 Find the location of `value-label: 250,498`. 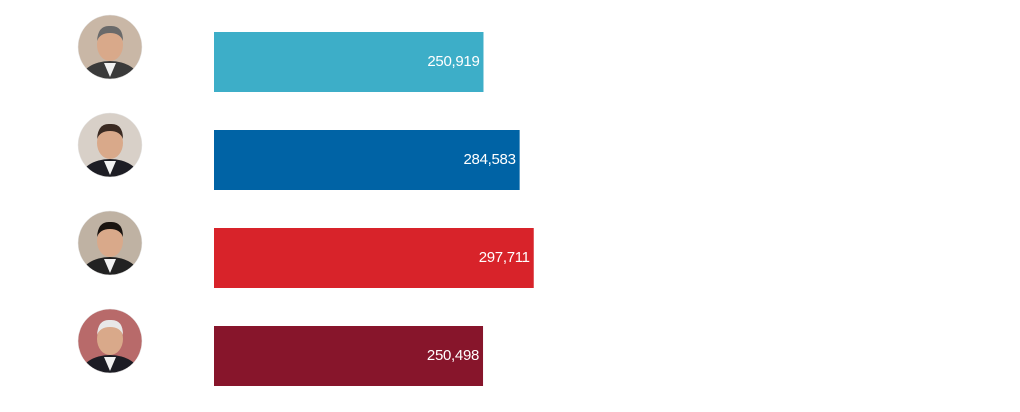

value-label: 250,498 is located at coordinates (453, 355).